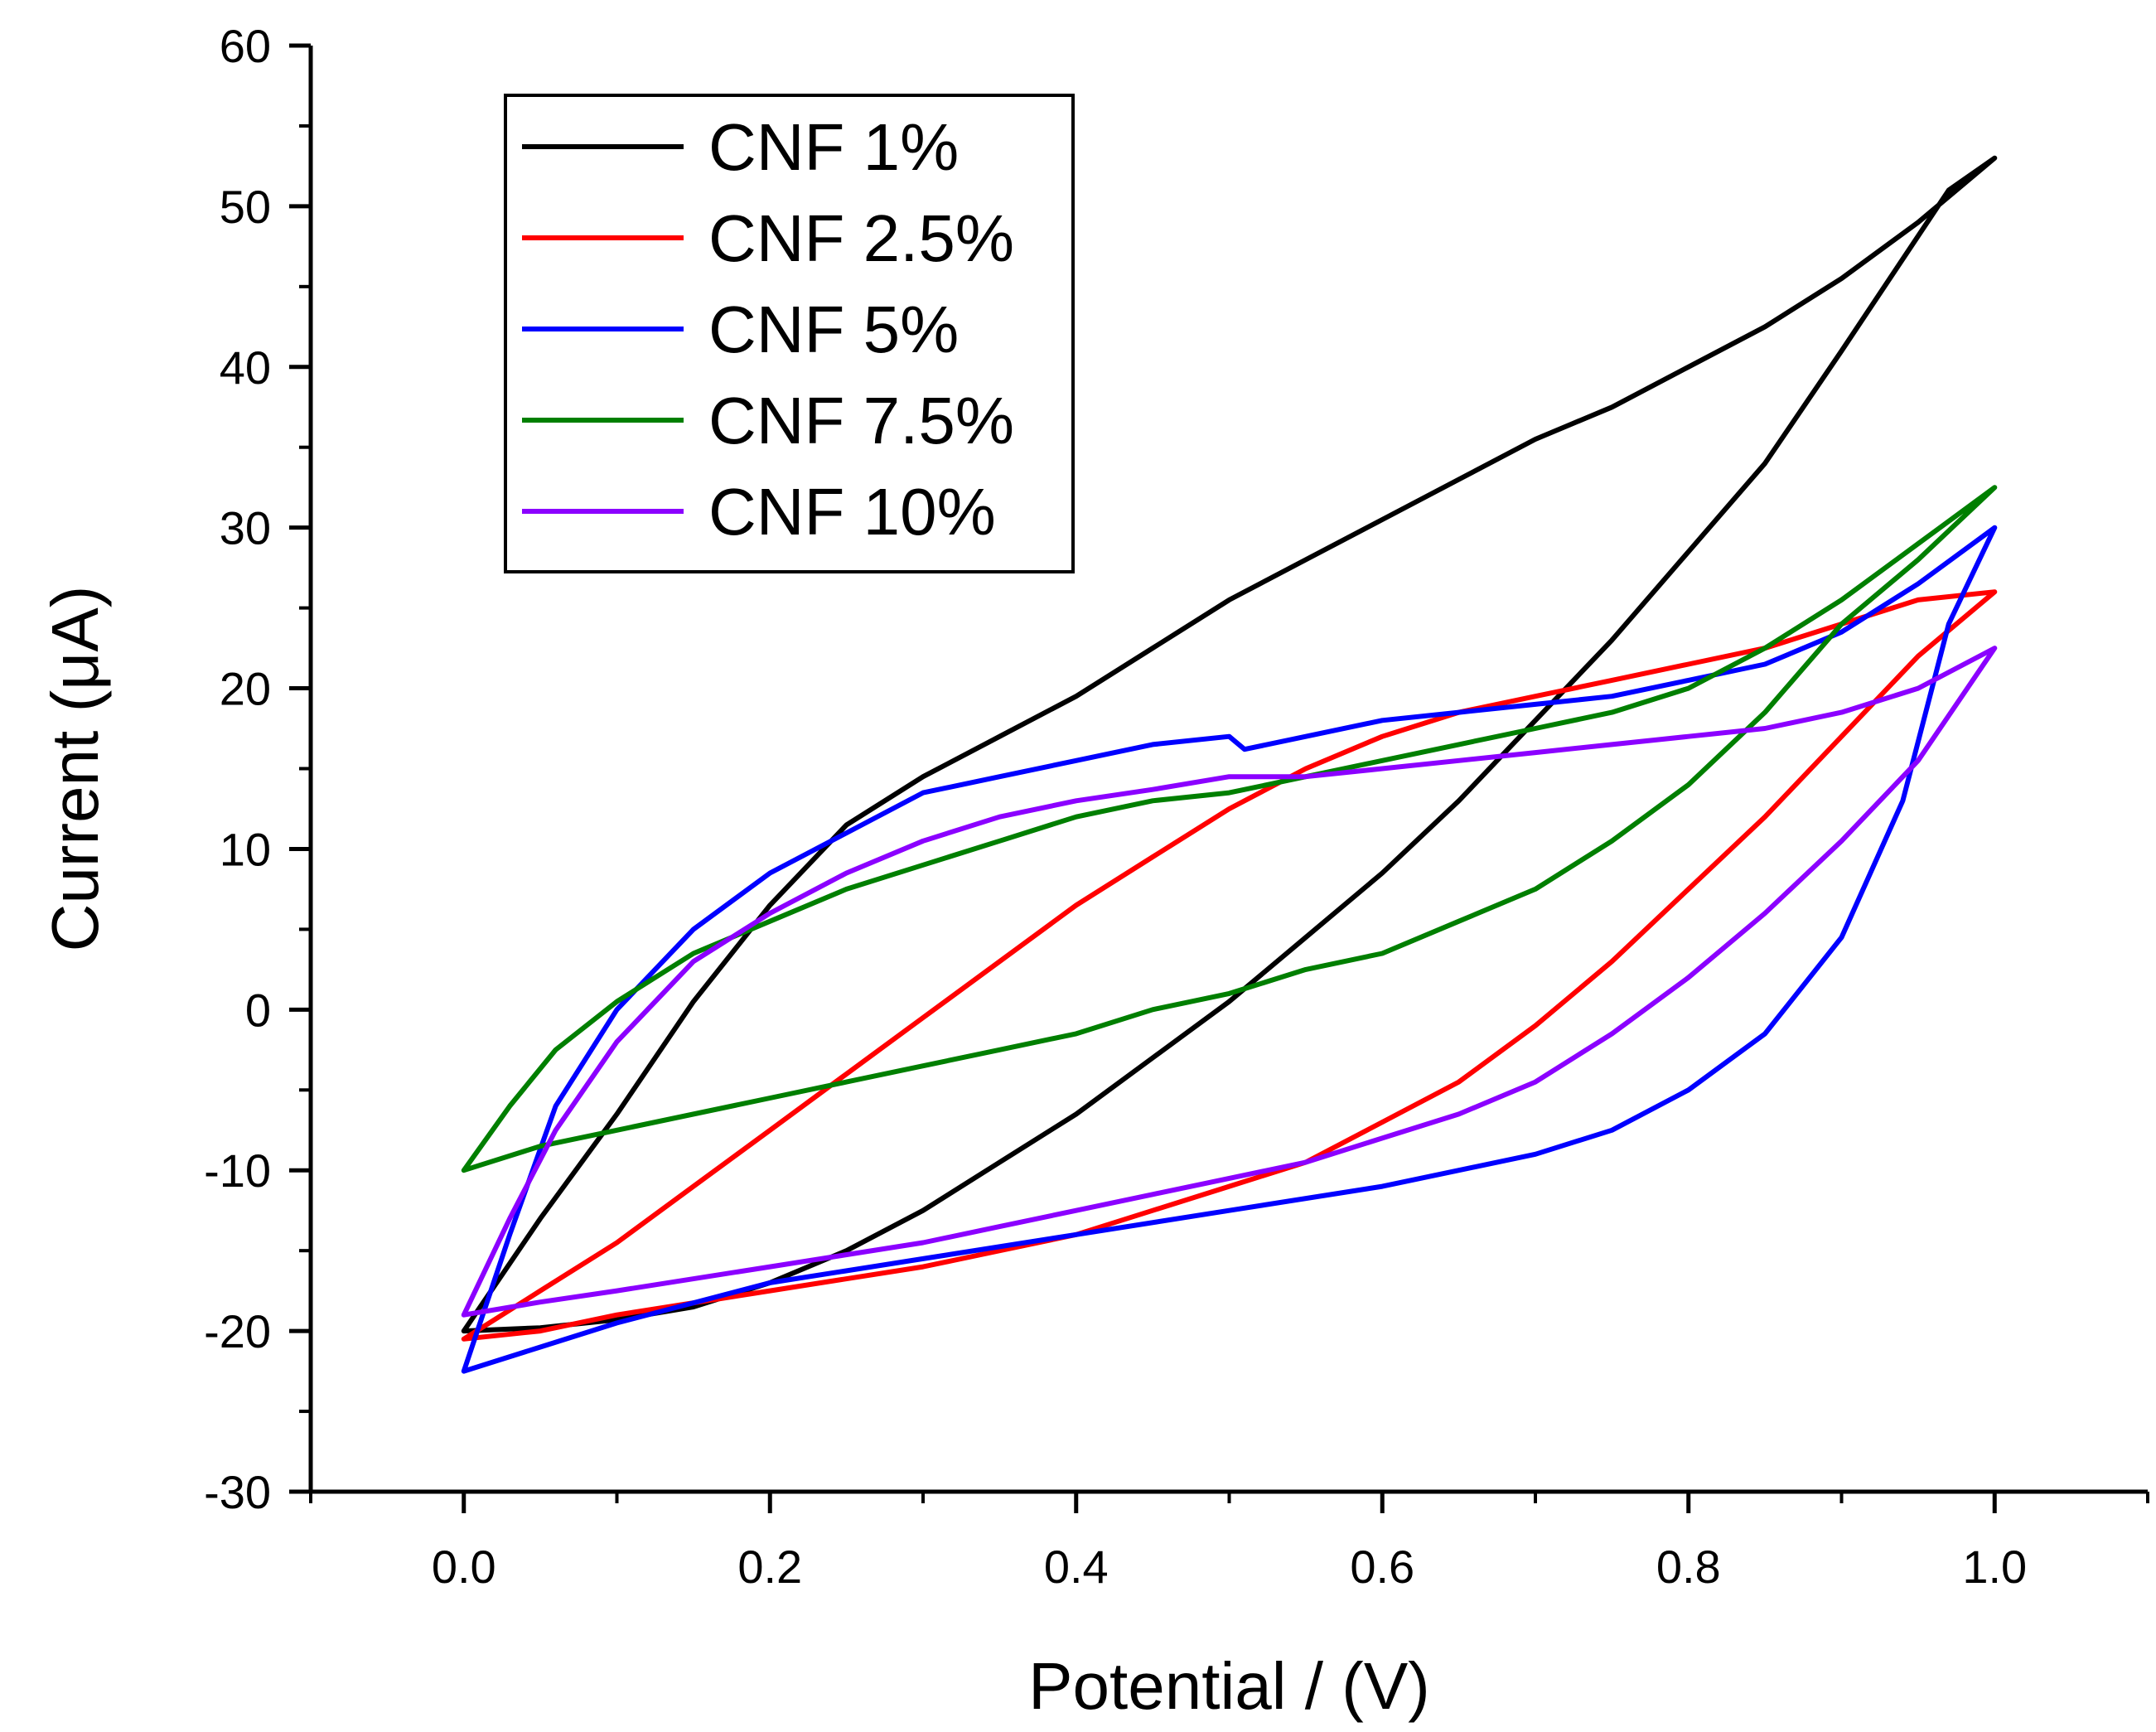  What do you see at coordinates (245, 46) in the screenshot?
I see `y-tick-label: 60` at bounding box center [245, 46].